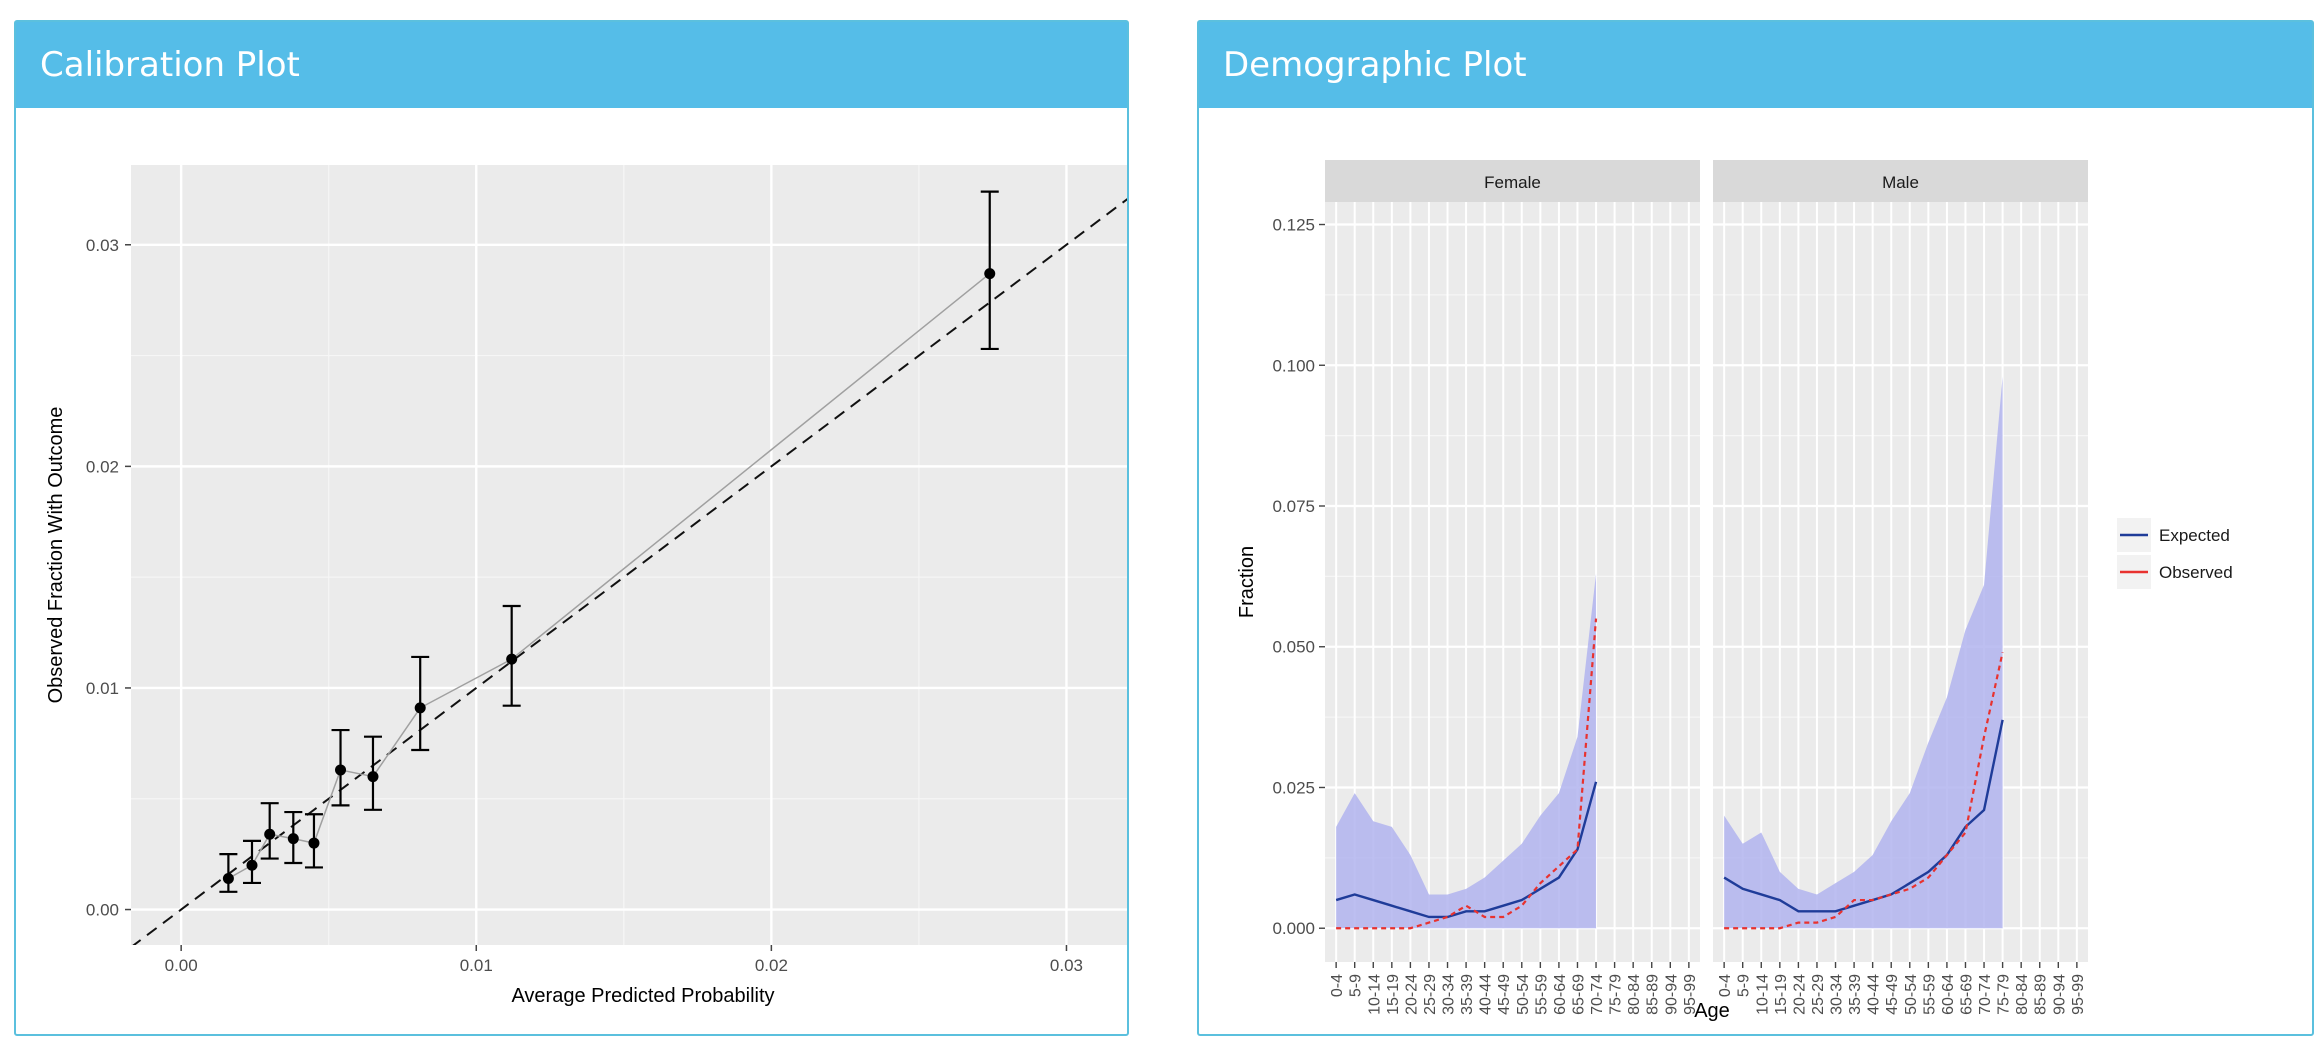 This screenshot has width=2314, height=1052. I want to click on demographic-panel-title: Demographic Plot, so click(1755, 65).